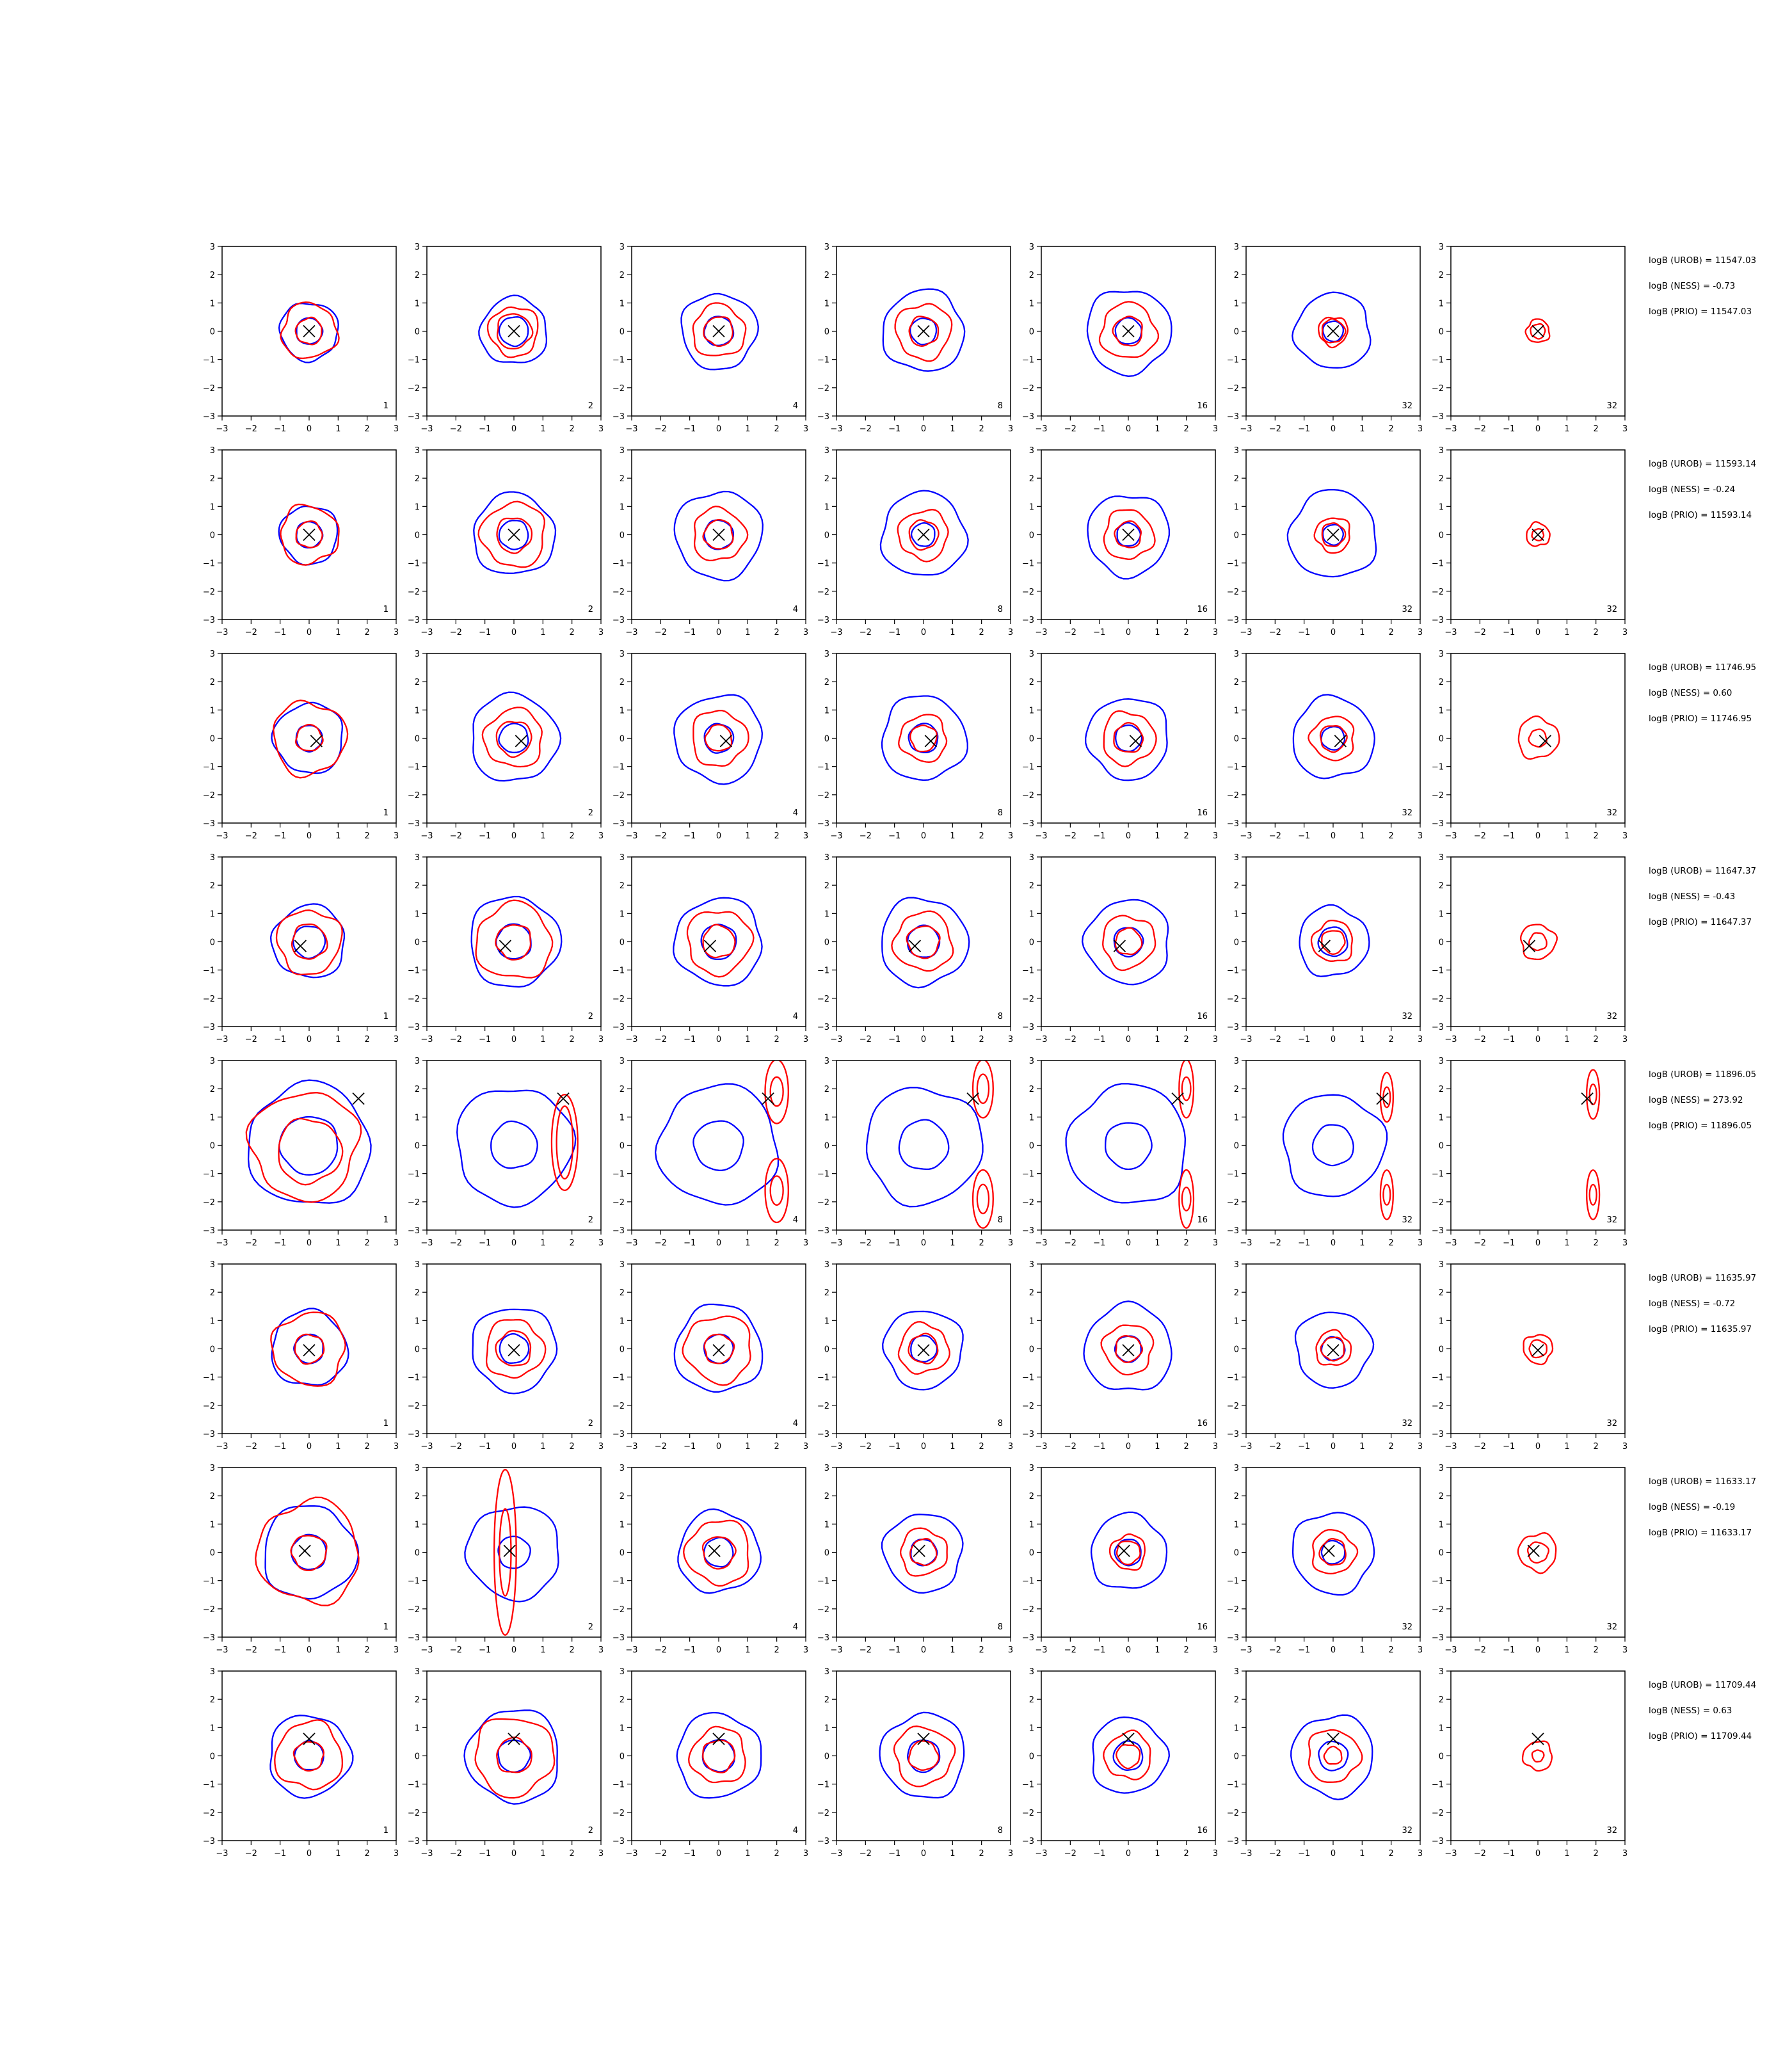 The height and width of the screenshot is (2048, 1792). What do you see at coordinates (301, 338) in the screenshot?
I see `panel-r1-c1: −3−3 −2 −2 −1 −1 0 0 1 1 2 2 3 3 1` at bounding box center [301, 338].